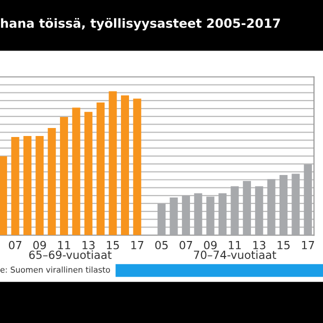  I want to click on chart-title: hana töissä, työllisyysasteet 2005-2017, so click(140, 24).